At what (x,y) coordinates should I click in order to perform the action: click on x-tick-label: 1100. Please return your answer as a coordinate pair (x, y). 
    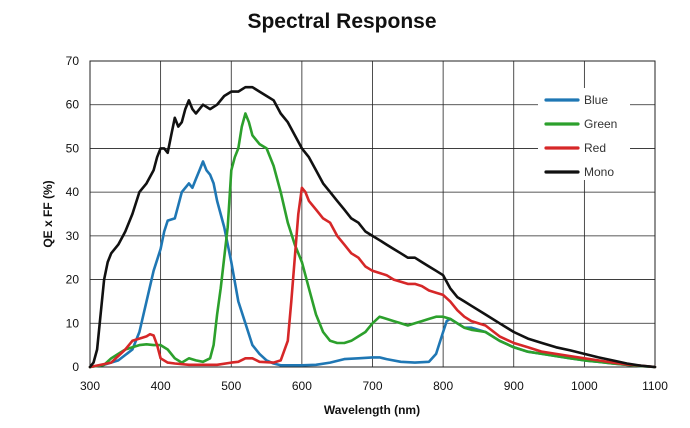
    Looking at the image, I should click on (655, 386).